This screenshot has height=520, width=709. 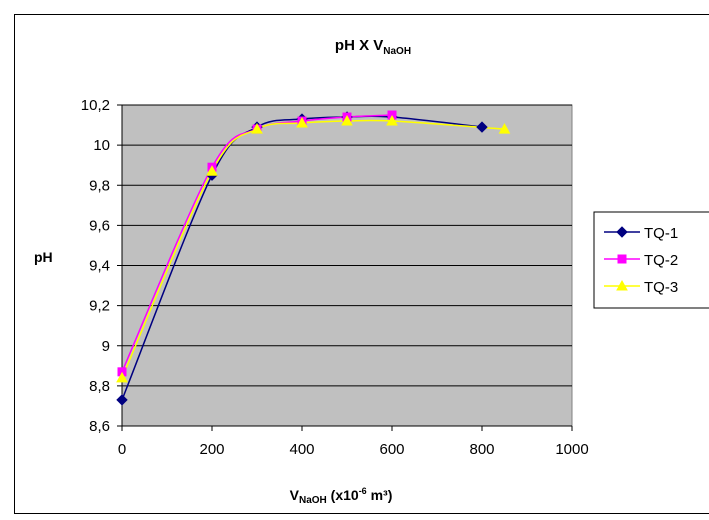 What do you see at coordinates (571, 449) in the screenshot?
I see `x-tick-label: 1000` at bounding box center [571, 449].